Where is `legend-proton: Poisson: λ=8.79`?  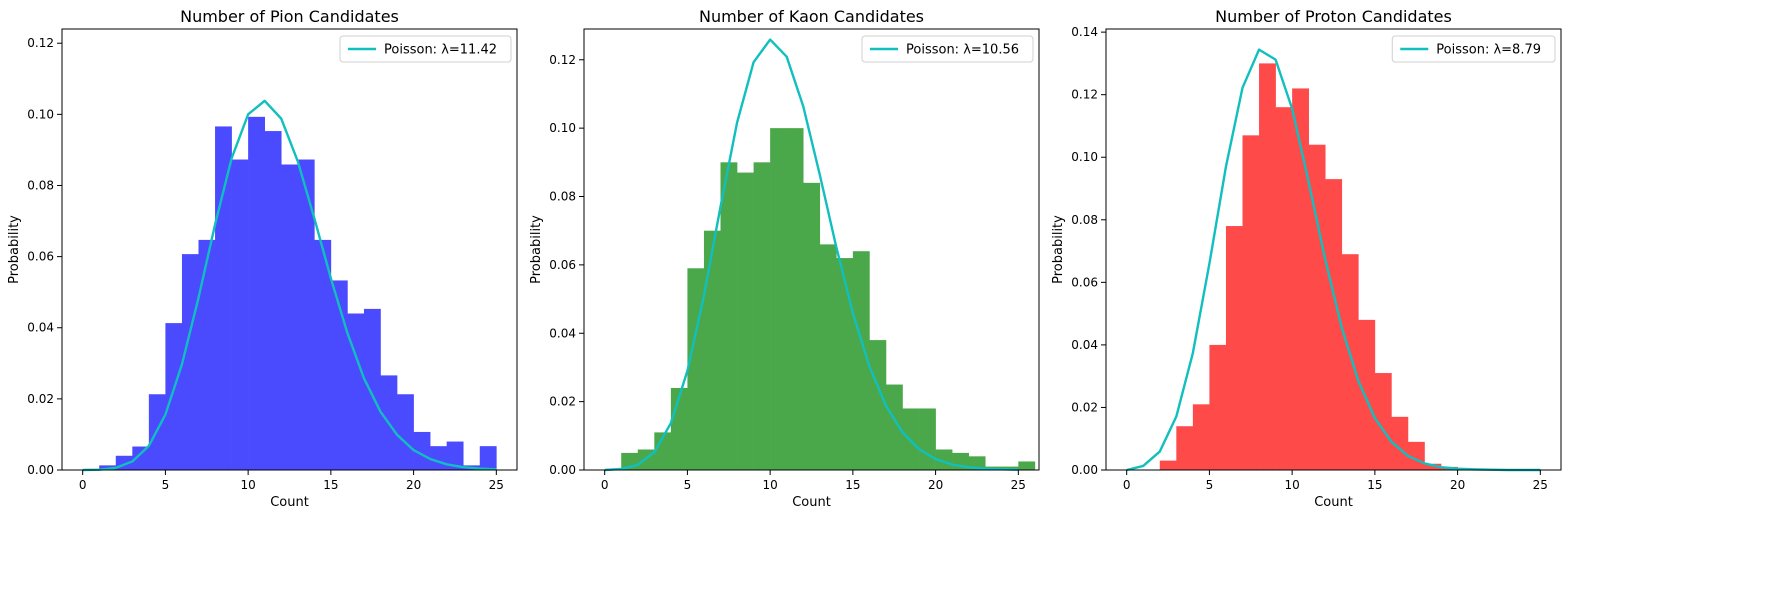
legend-proton: Poisson: λ=8.79 is located at coordinates (1473, 49).